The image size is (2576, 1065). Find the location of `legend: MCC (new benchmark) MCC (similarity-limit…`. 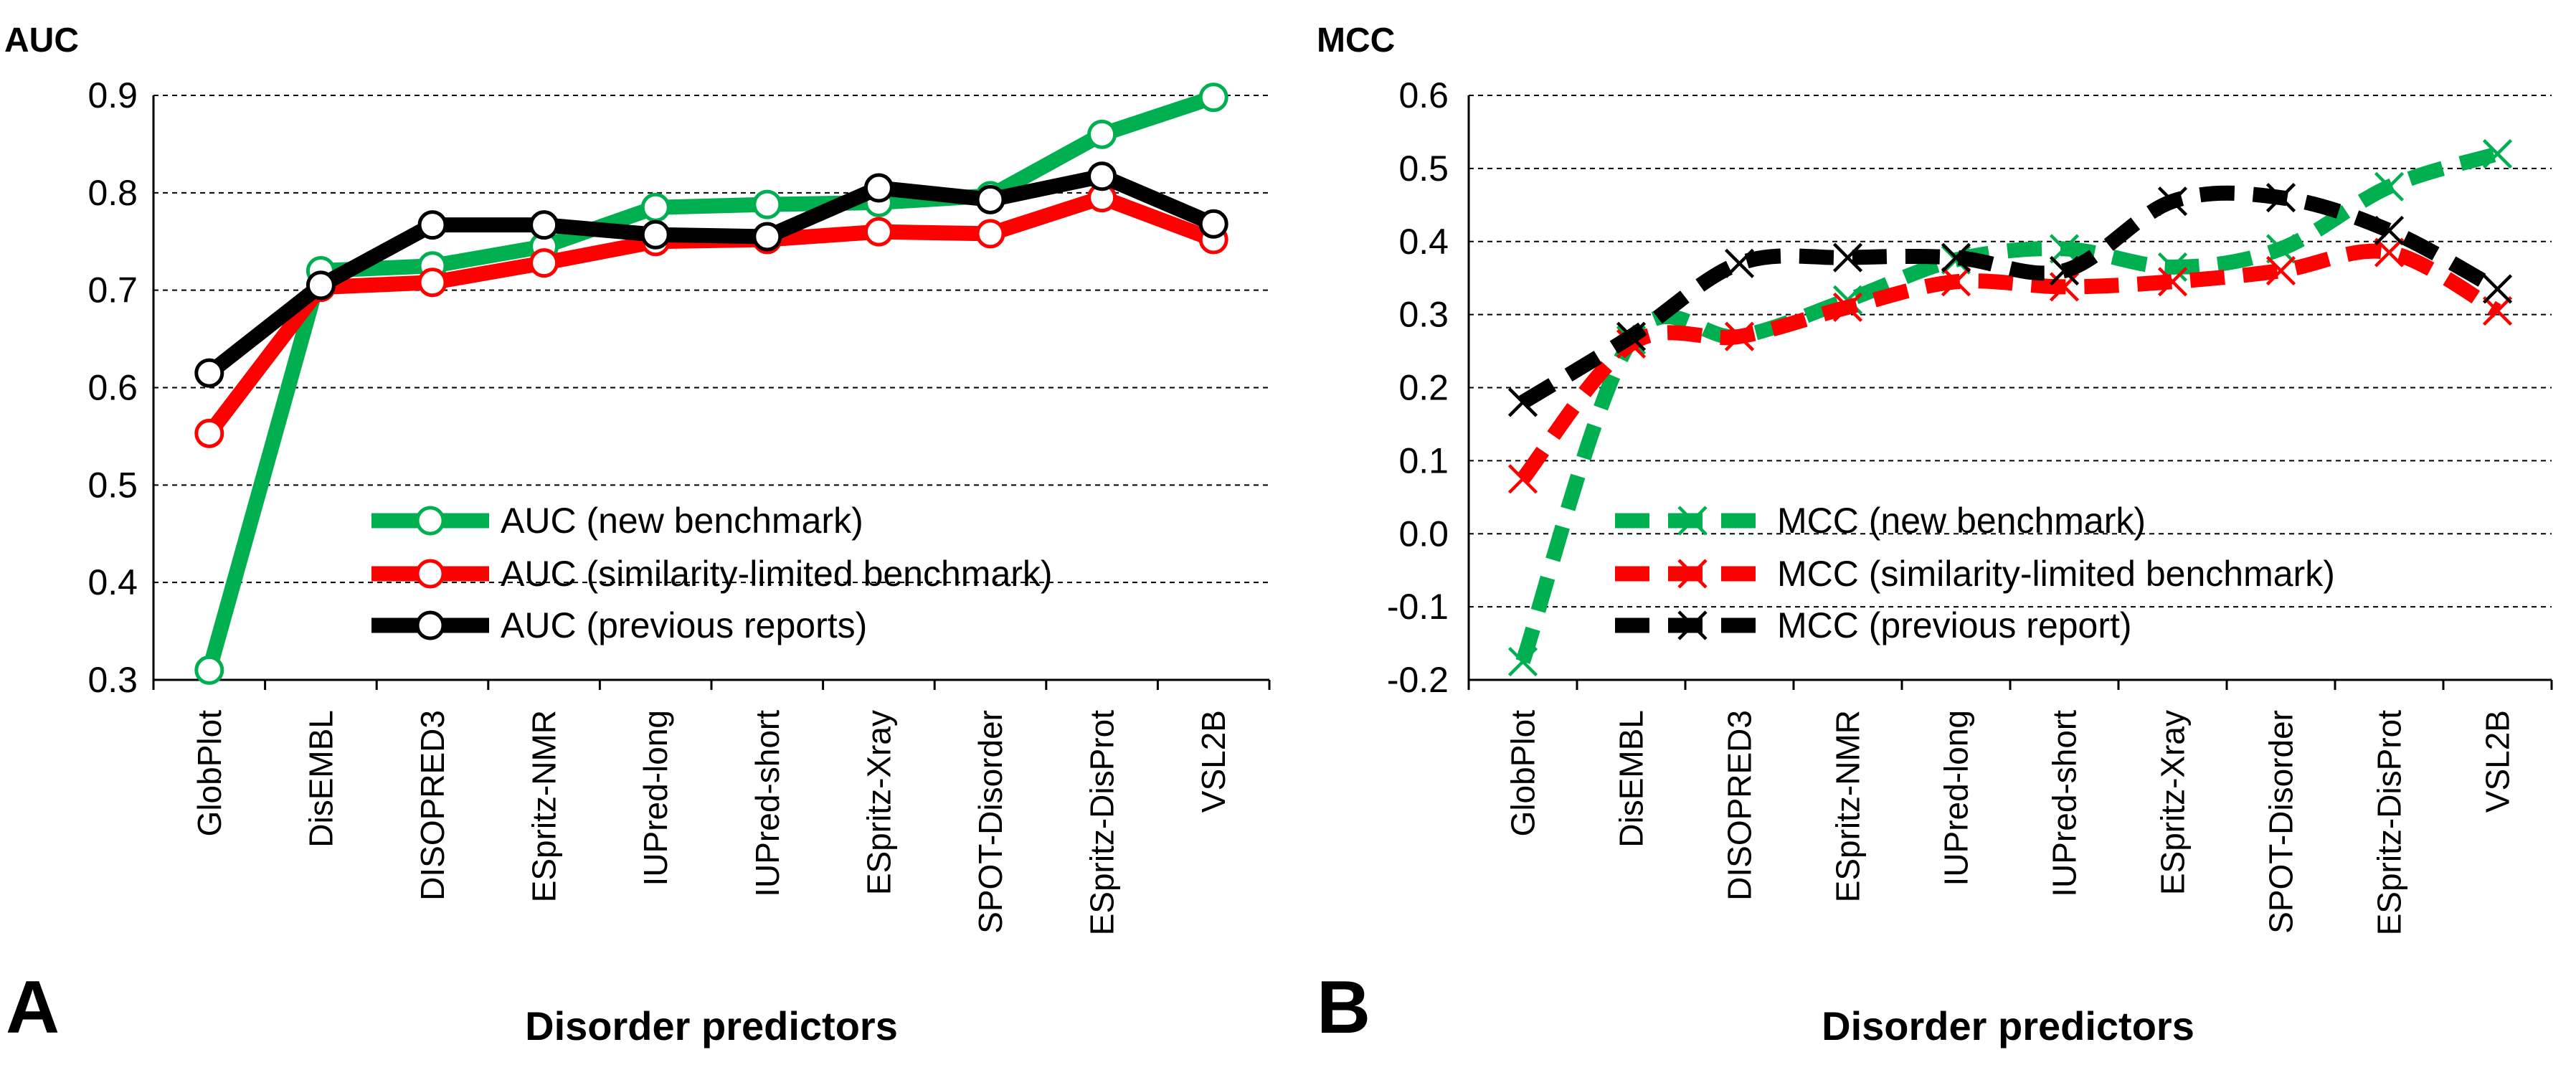

legend: MCC (new benchmark) MCC (similarity-limit… is located at coordinates (1975, 573).